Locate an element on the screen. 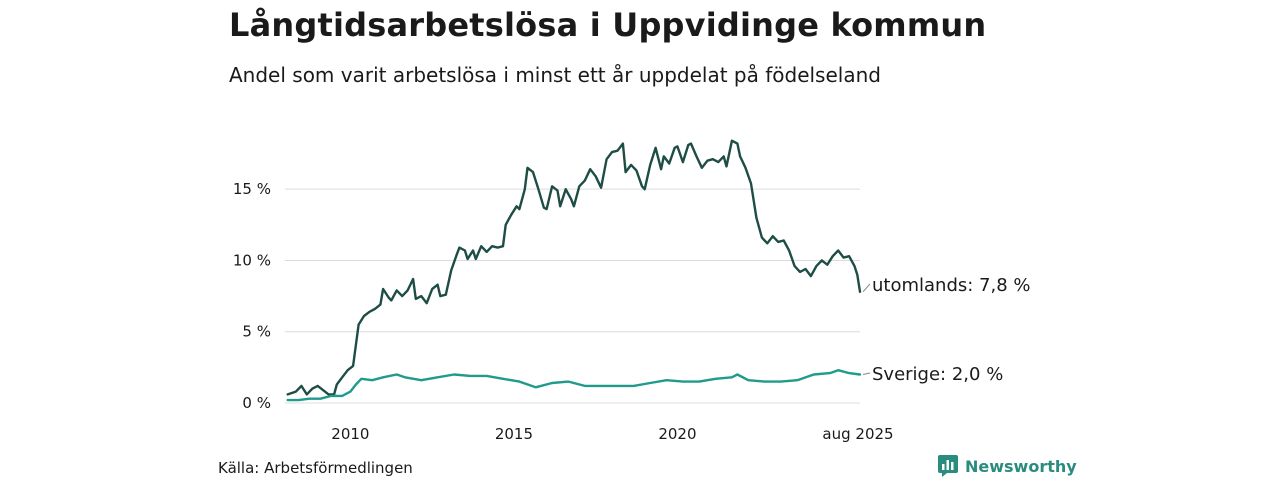 The image size is (1280, 480). y-tick-label: 5 % is located at coordinates (256, 332).